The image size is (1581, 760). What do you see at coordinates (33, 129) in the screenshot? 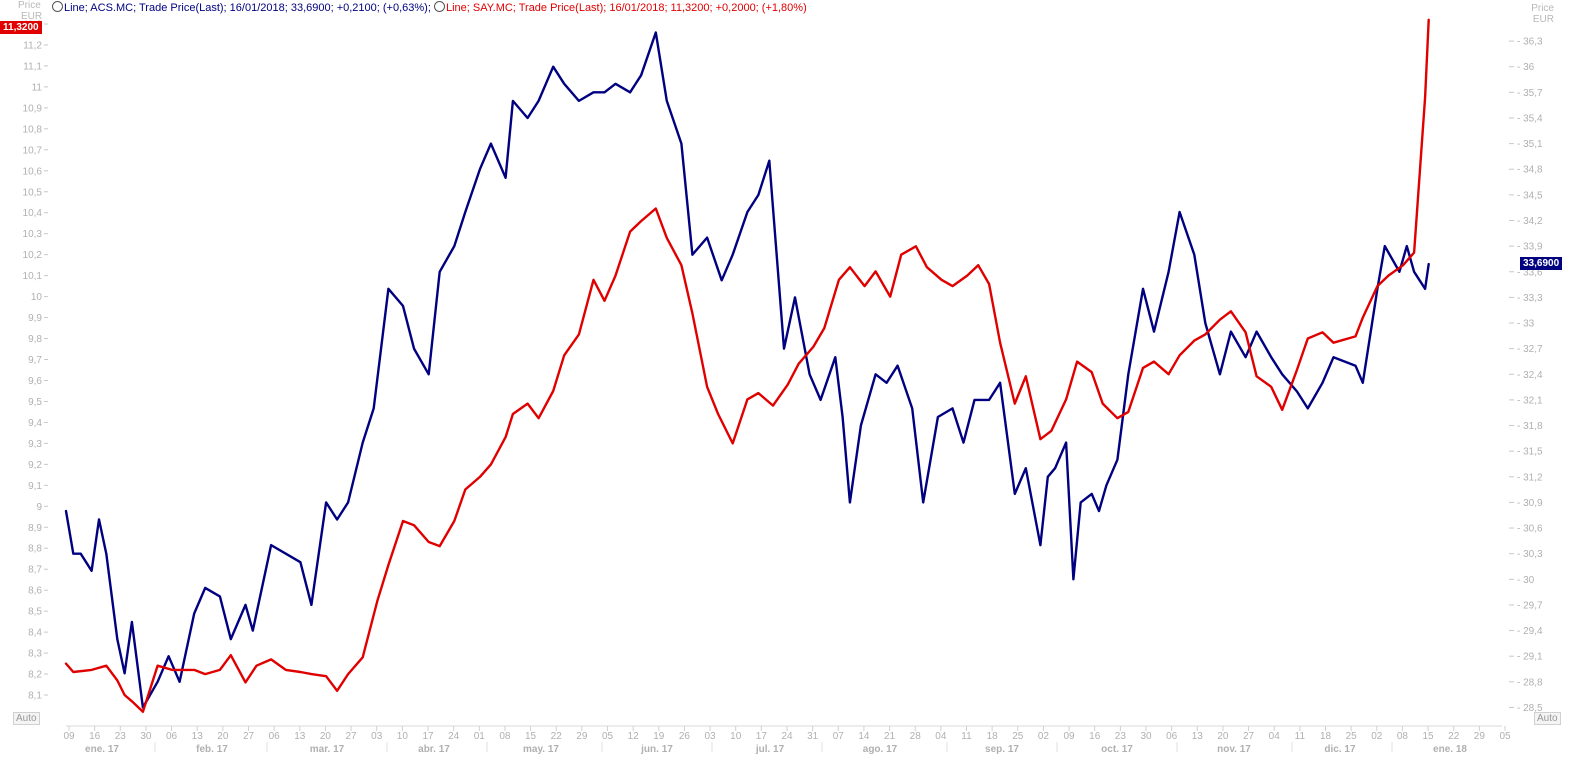
I see `left-tick-label: 10,8` at bounding box center [33, 129].